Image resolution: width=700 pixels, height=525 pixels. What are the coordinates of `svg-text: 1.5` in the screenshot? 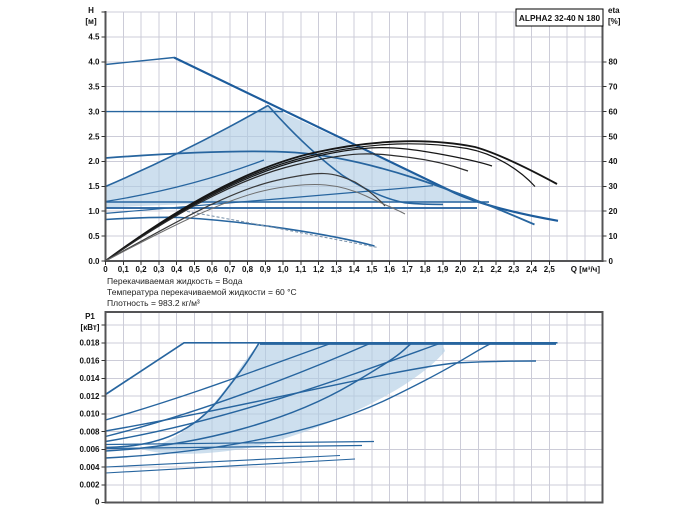 It's located at (94, 186).